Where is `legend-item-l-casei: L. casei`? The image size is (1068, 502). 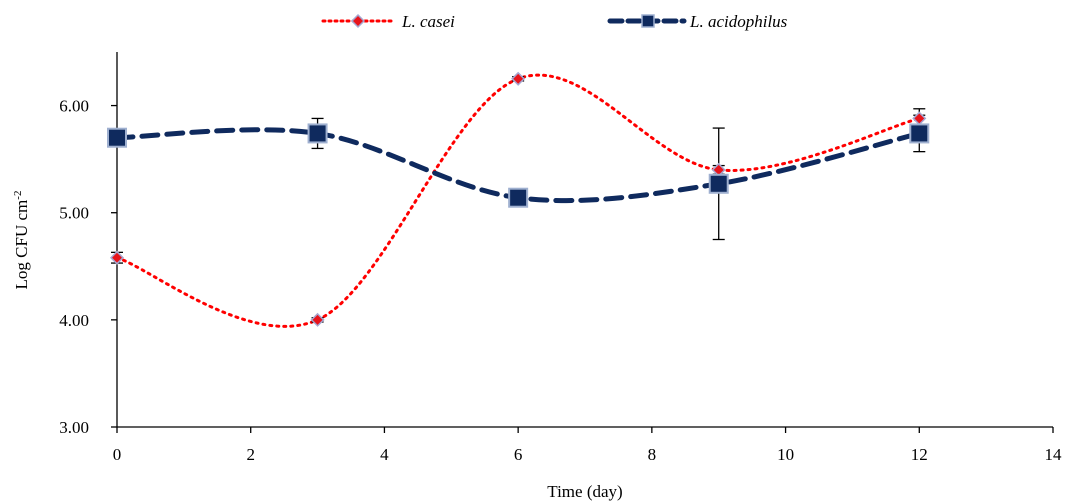
legend-item-l-casei: L. casei is located at coordinates (388, 21).